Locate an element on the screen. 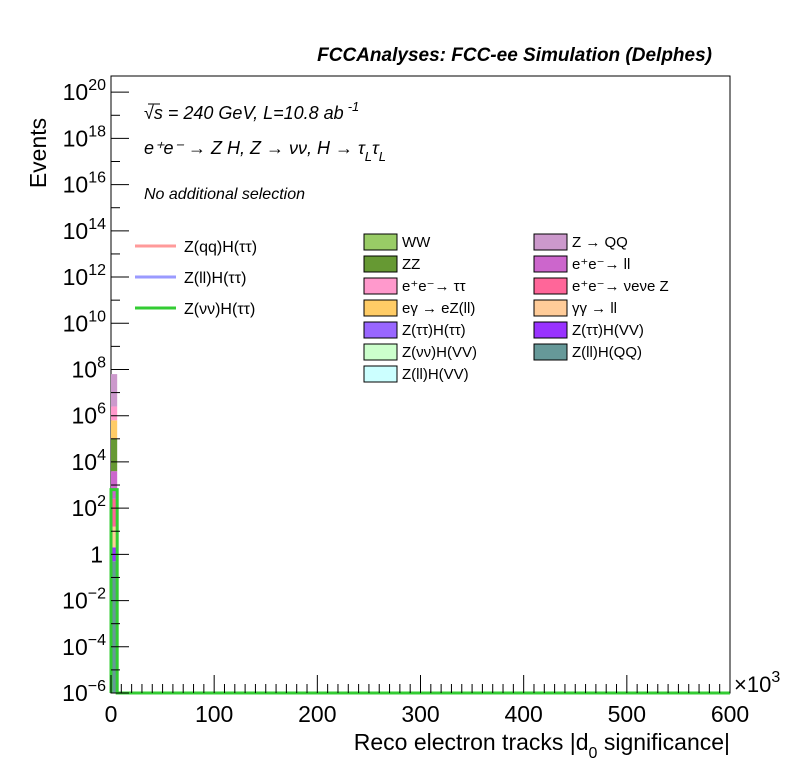  x-axis-label: Reco electron tracks |d0 significance| is located at coordinates (542, 745).